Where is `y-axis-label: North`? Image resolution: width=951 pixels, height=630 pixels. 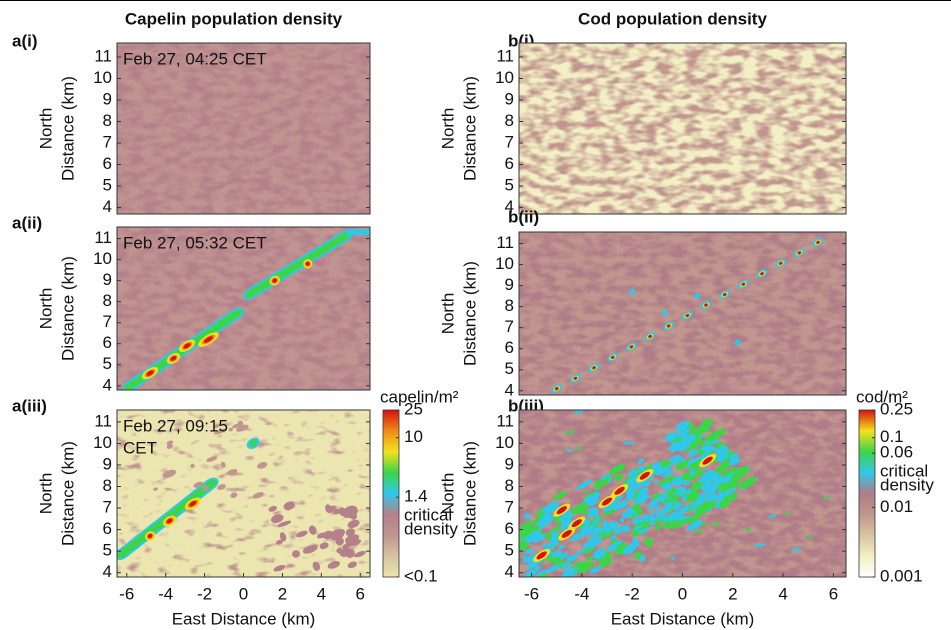 y-axis-label: North is located at coordinates (447, 129).